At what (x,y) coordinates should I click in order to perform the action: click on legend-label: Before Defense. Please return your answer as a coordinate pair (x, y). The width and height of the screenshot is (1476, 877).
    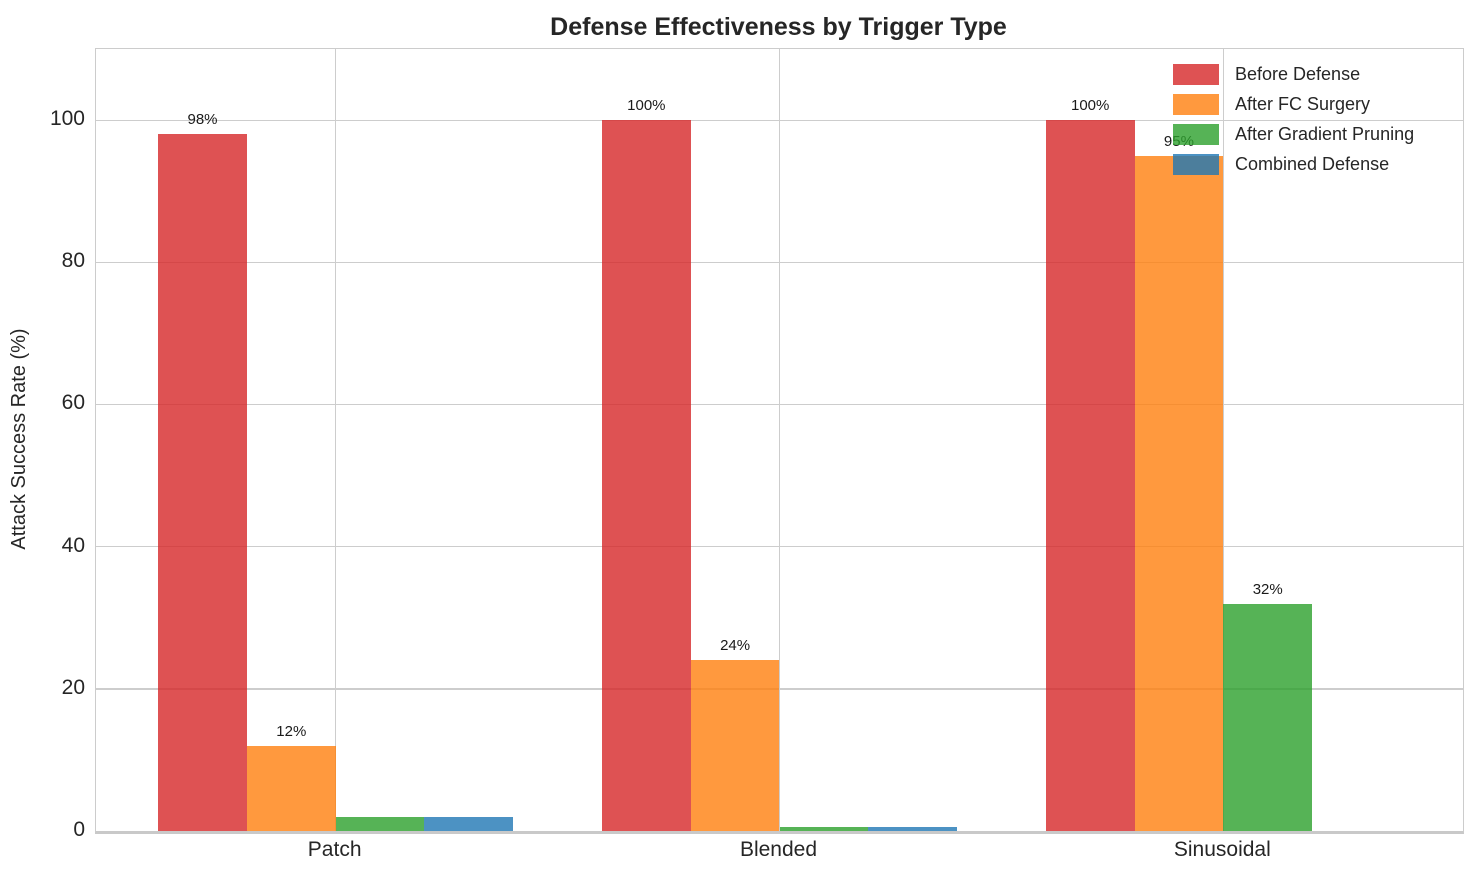
    Looking at the image, I should click on (1298, 73).